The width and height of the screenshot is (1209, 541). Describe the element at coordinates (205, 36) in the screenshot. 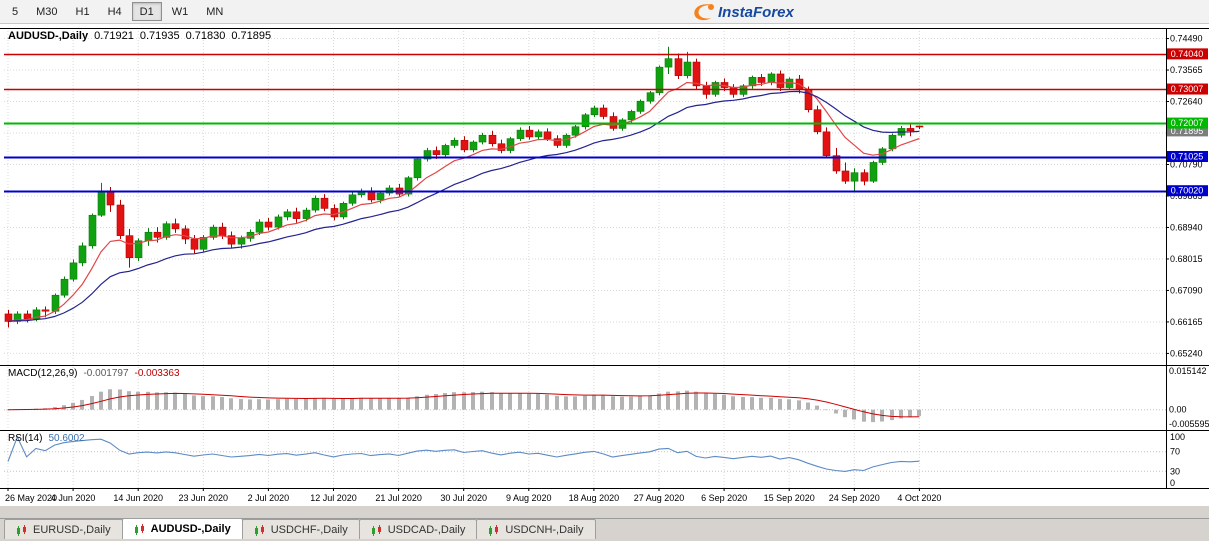

I see `ohlc-low: 0.71830` at that location.